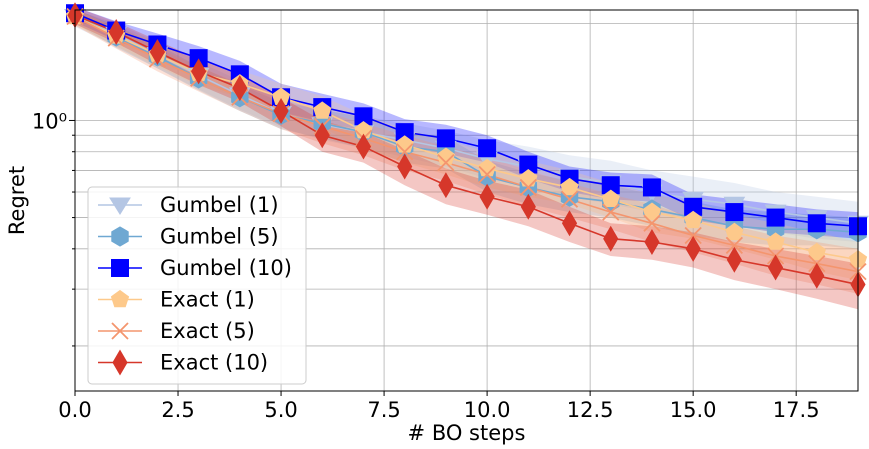  Describe the element at coordinates (49, 121) in the screenshot. I see `y-tick-label: 10⁰` at that location.